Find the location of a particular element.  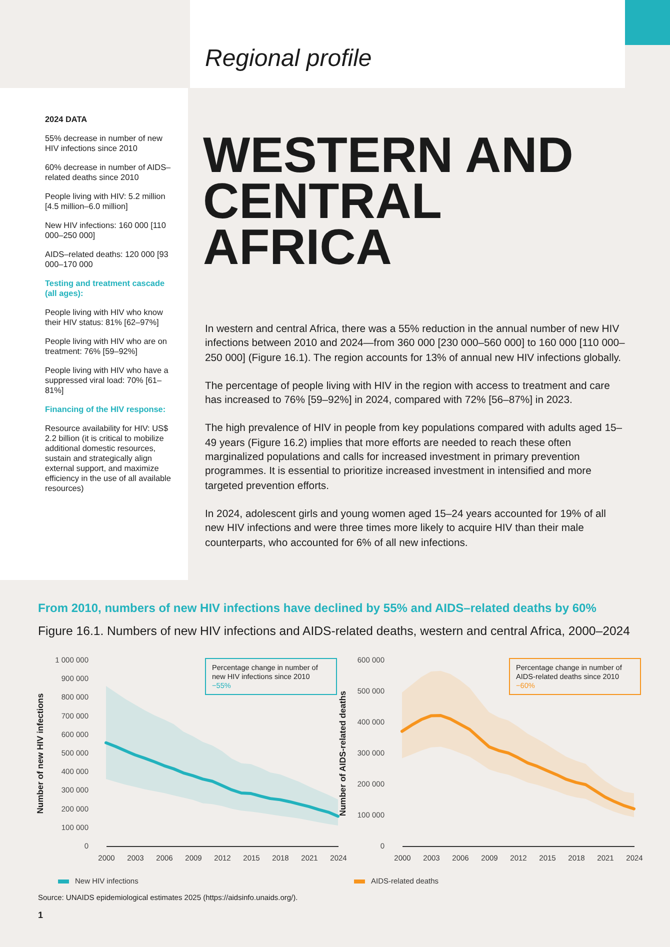

chart-subtitle: Figure 16.1. Numbers of new HIV infections and AIDS-related deaths, western and central Africa, 2000–2024 is located at coordinates (334, 631).